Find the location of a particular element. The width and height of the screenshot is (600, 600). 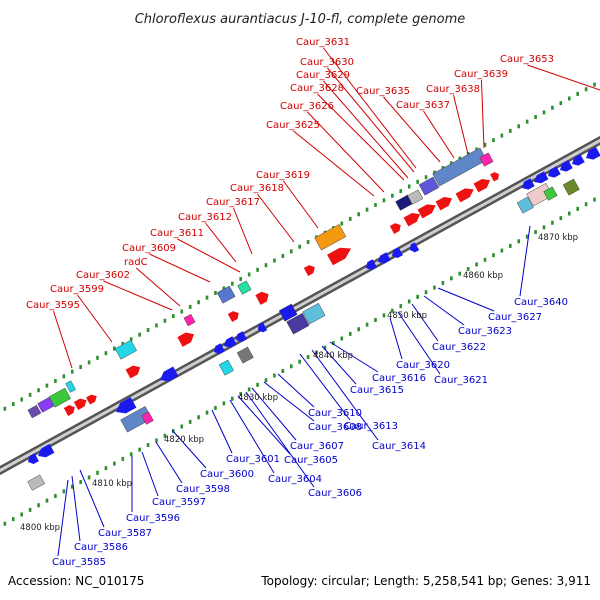

gene-label: Caur_3631 is located at coordinates (323, 42).